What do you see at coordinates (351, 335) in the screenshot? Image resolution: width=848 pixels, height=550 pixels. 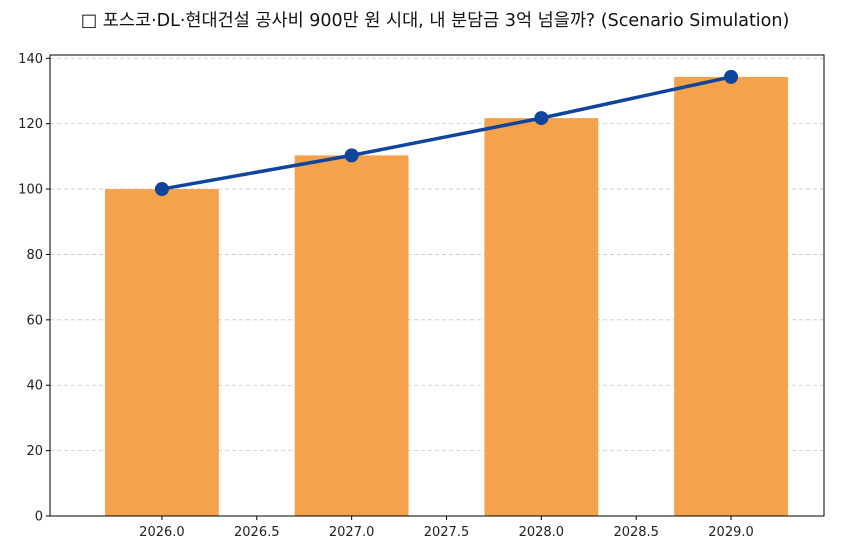 I see `bar-2027` at bounding box center [351, 335].